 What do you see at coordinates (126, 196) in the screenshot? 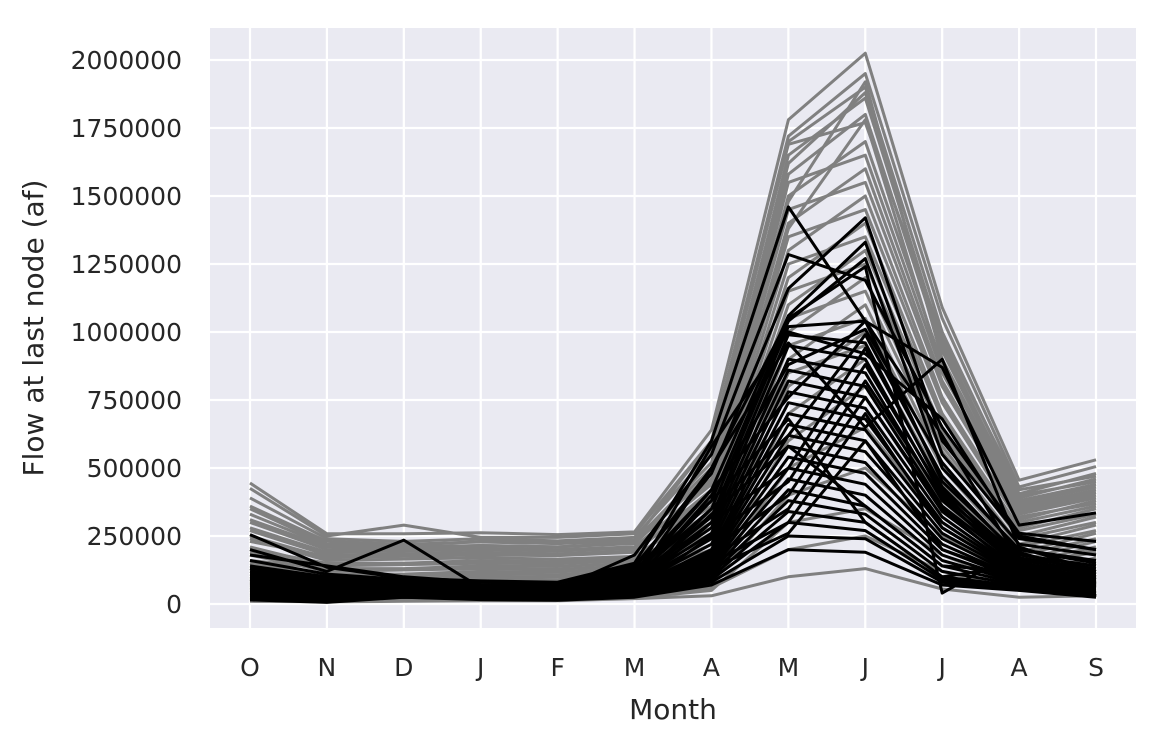
I see `y-tick-label: 1500000` at bounding box center [126, 196].